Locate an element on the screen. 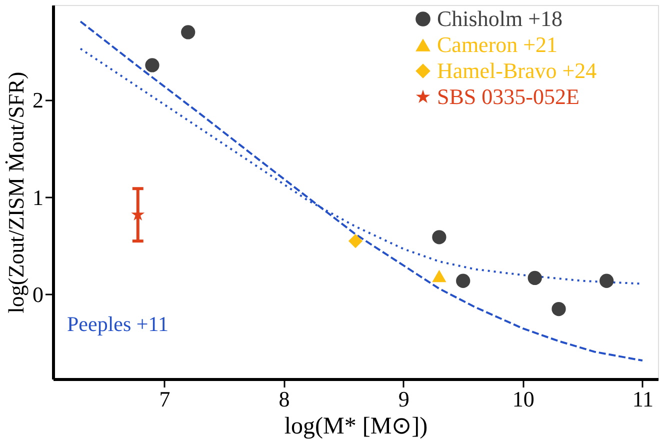 The width and height of the screenshot is (668, 443). x-tick-label: 7 is located at coordinates (164, 399).